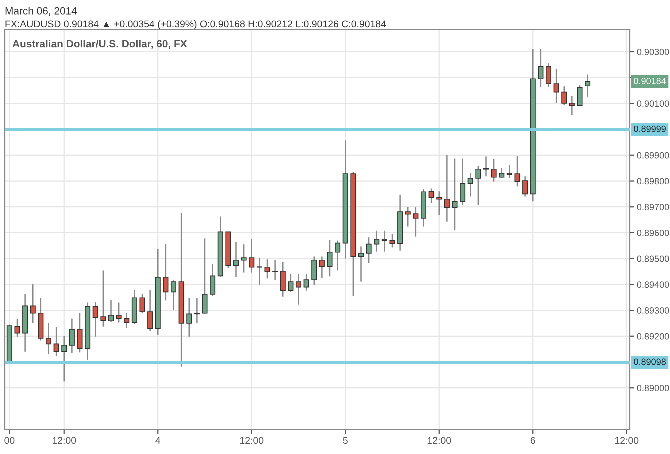  I want to click on y-tick-label: 0.89700, so click(653, 207).